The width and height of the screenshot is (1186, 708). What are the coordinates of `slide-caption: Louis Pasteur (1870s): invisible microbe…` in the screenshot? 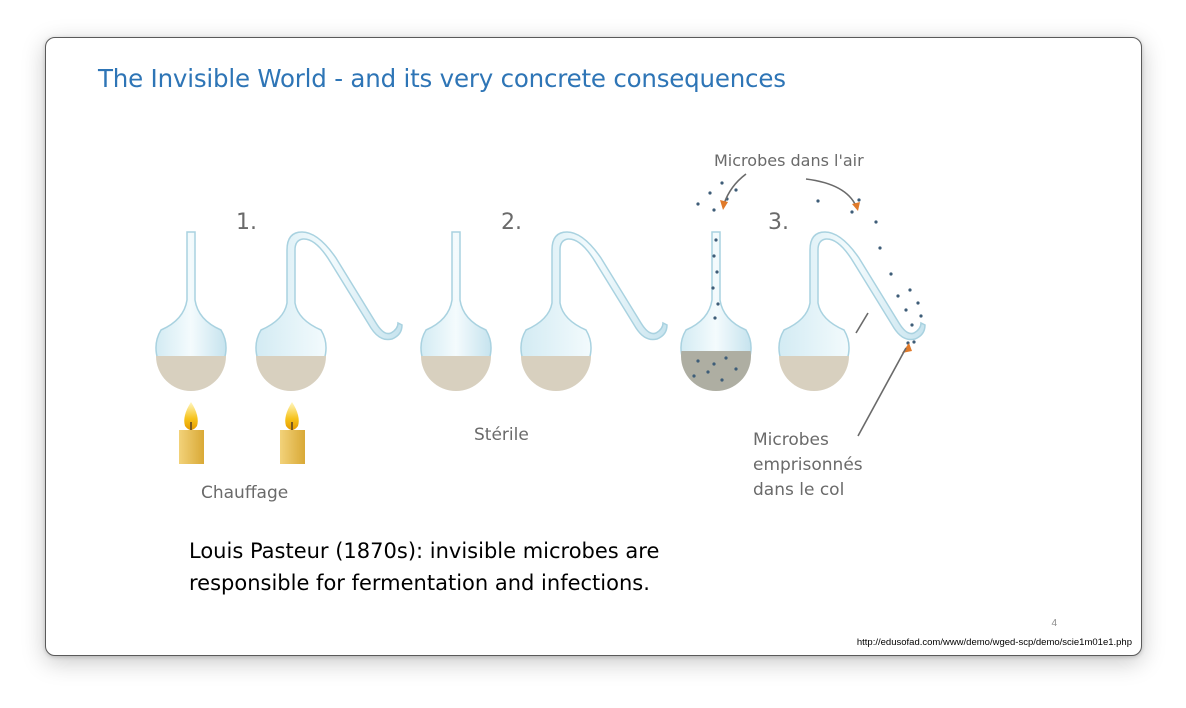 It's located at (424, 567).